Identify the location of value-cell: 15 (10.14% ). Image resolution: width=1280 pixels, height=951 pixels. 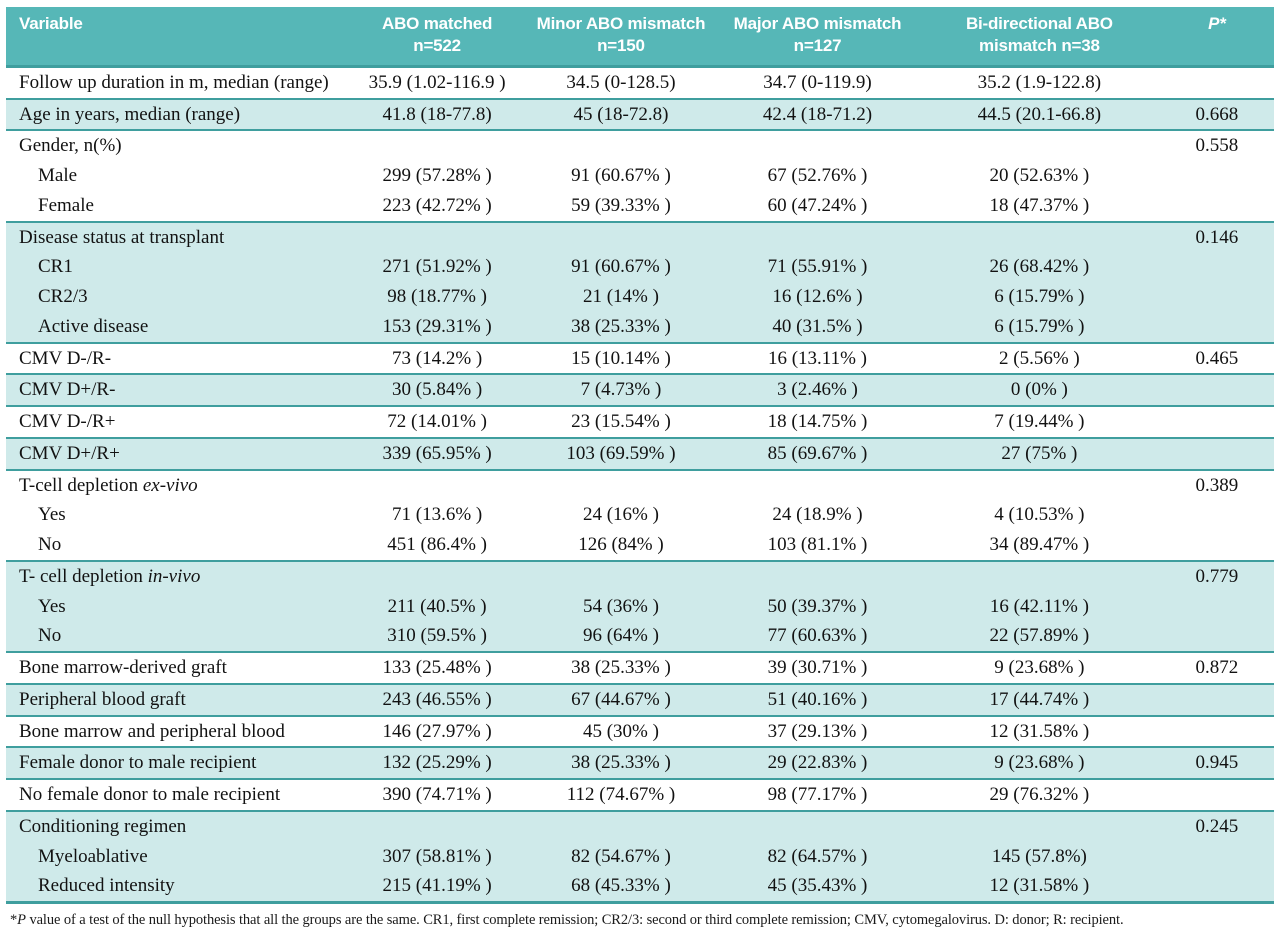
(621, 358).